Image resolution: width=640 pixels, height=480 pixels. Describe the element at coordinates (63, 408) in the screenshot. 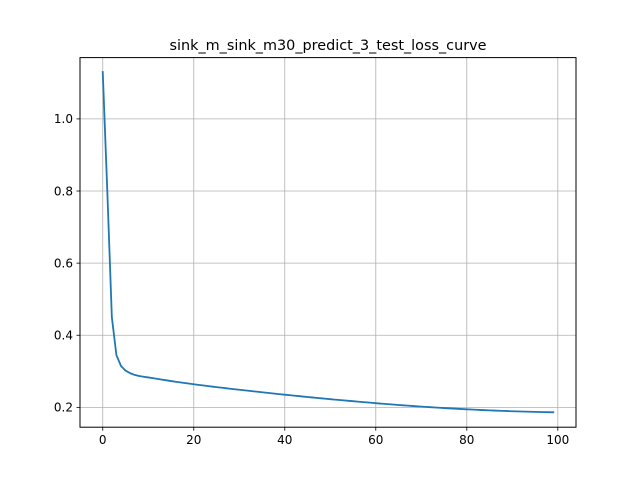

I see `y-tick-label: 0.2` at that location.